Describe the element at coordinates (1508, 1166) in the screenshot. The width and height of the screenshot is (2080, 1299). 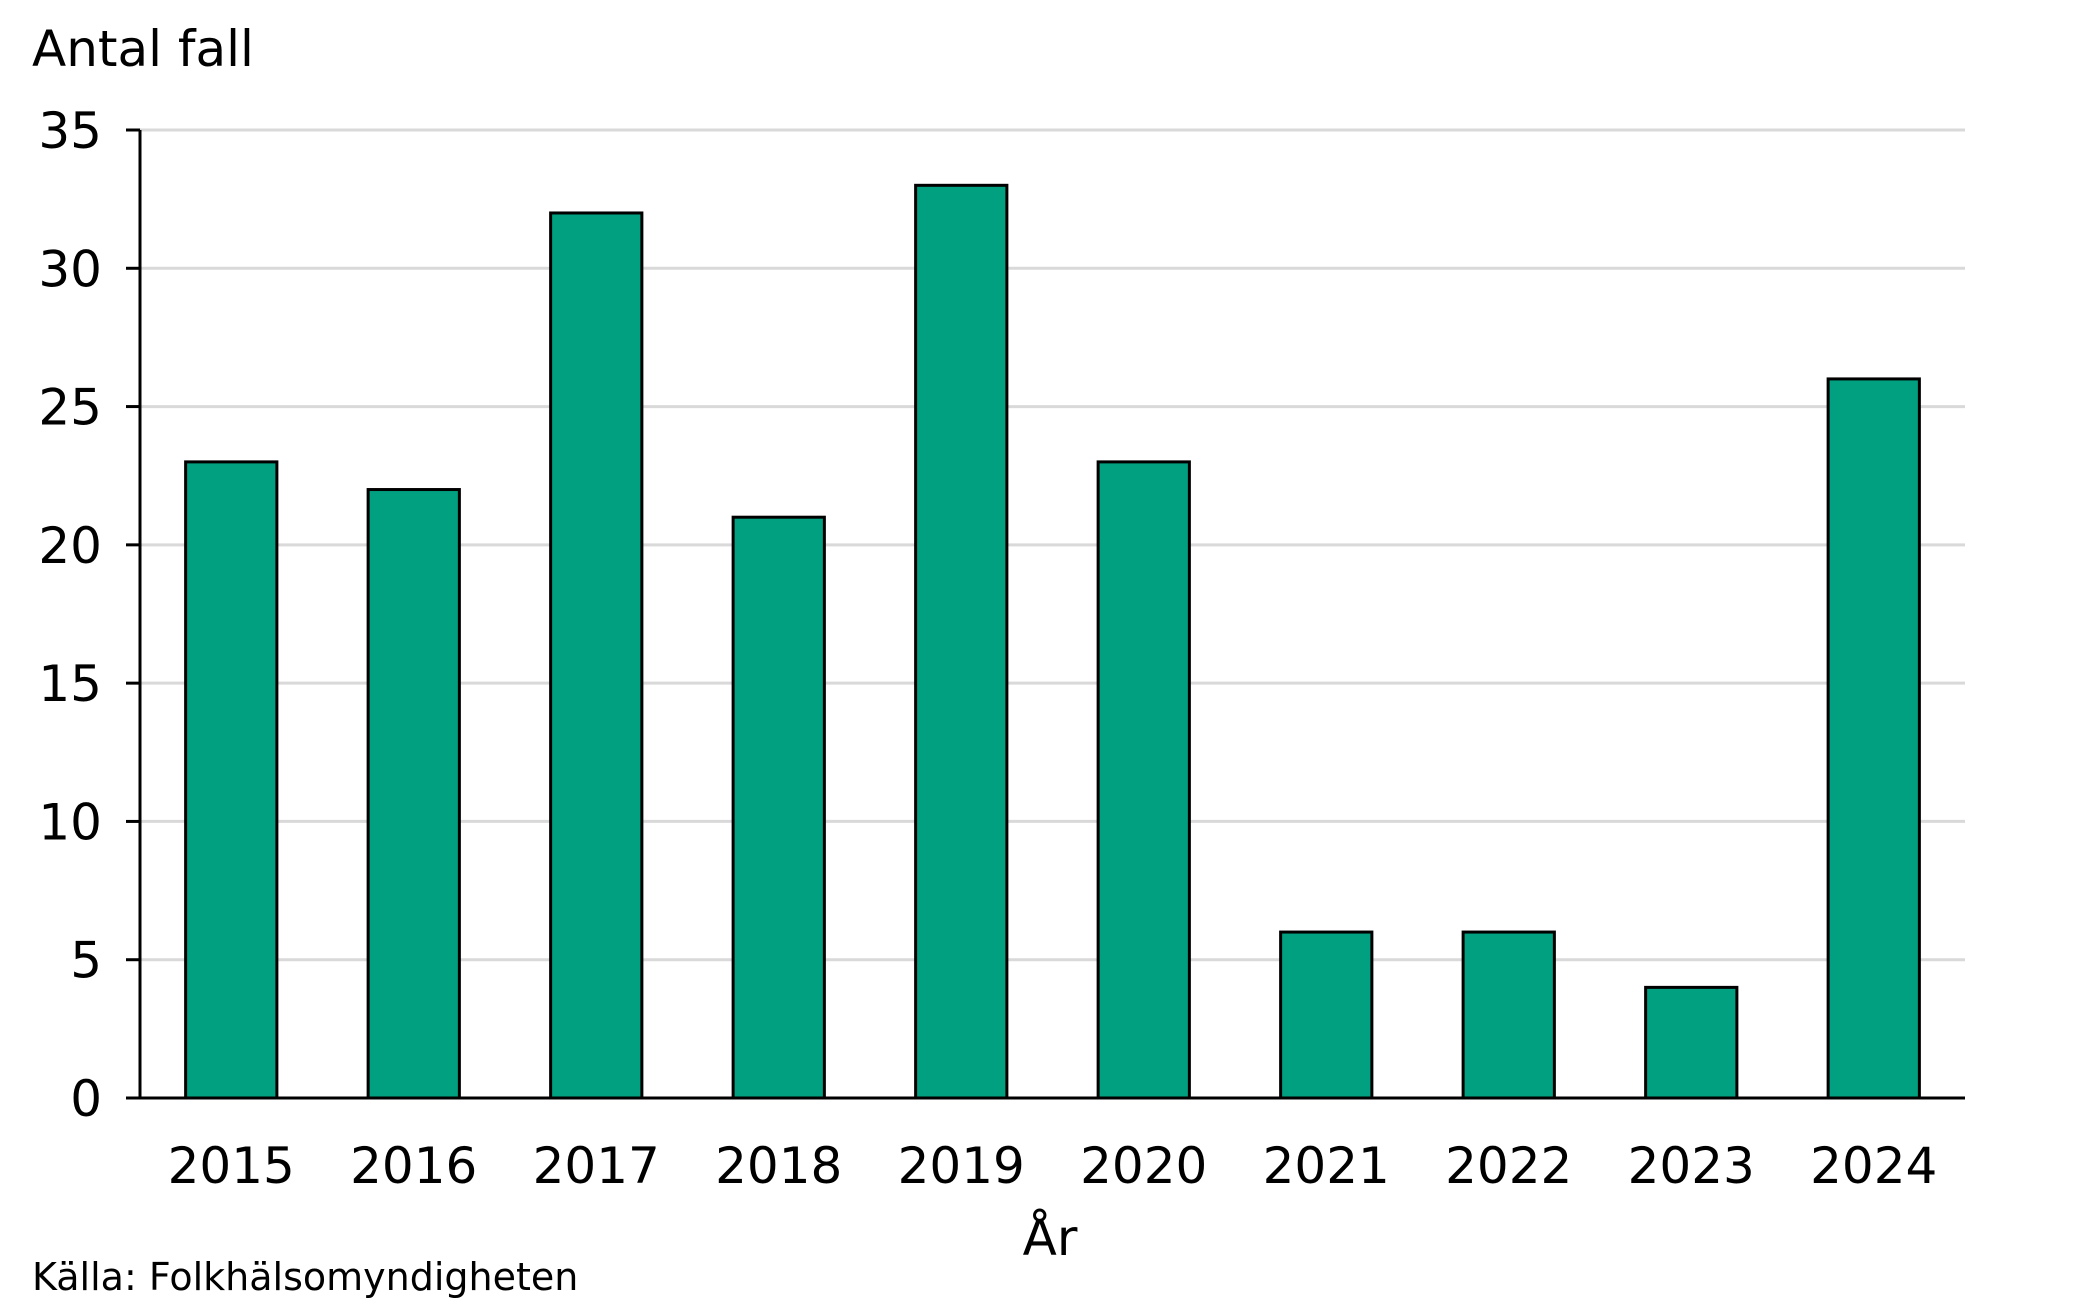
I see `x-tick-label: 2022` at that location.